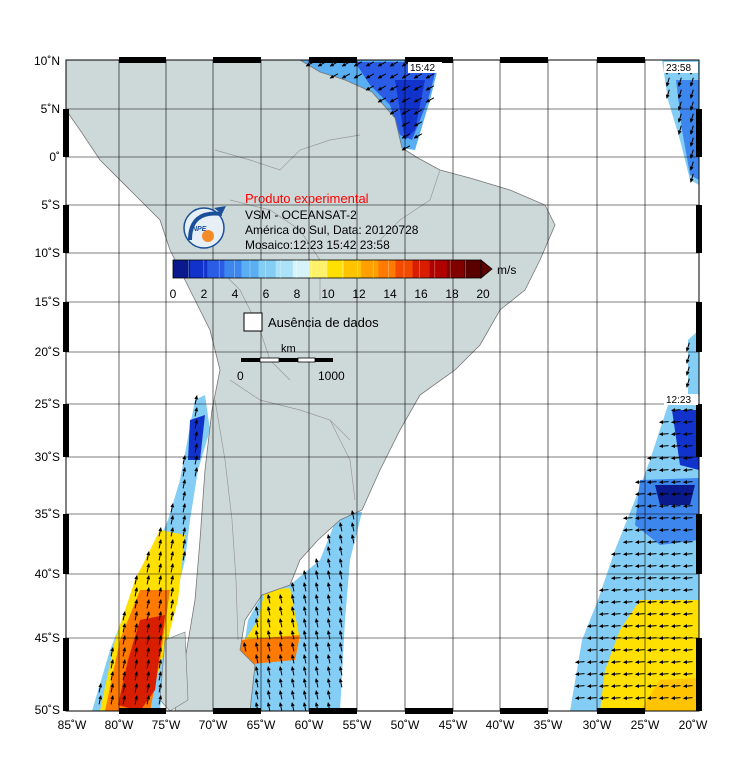  Describe the element at coordinates (328, 294) in the screenshot. I see `colorbar-tick: 10` at that location.